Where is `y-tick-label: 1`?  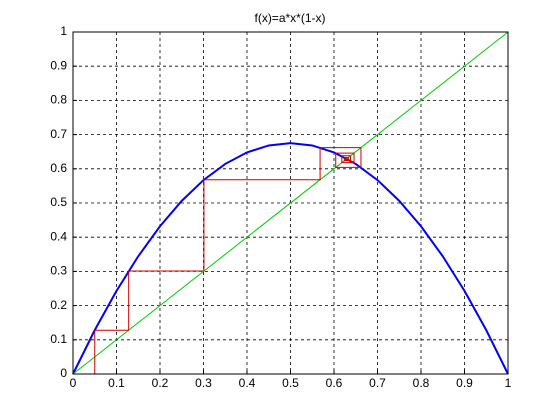
y-tick-label: 1 is located at coordinates (63, 31).